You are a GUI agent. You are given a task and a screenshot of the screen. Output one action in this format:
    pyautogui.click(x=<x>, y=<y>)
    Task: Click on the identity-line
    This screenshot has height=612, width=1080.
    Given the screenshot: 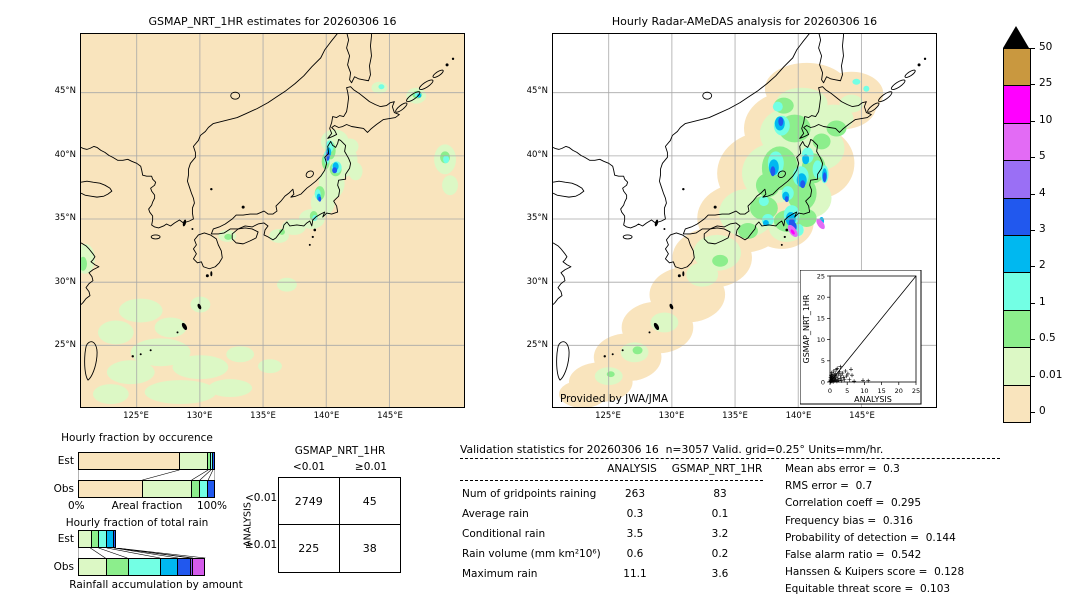 What is the action you would take?
    pyautogui.click(x=873, y=329)
    